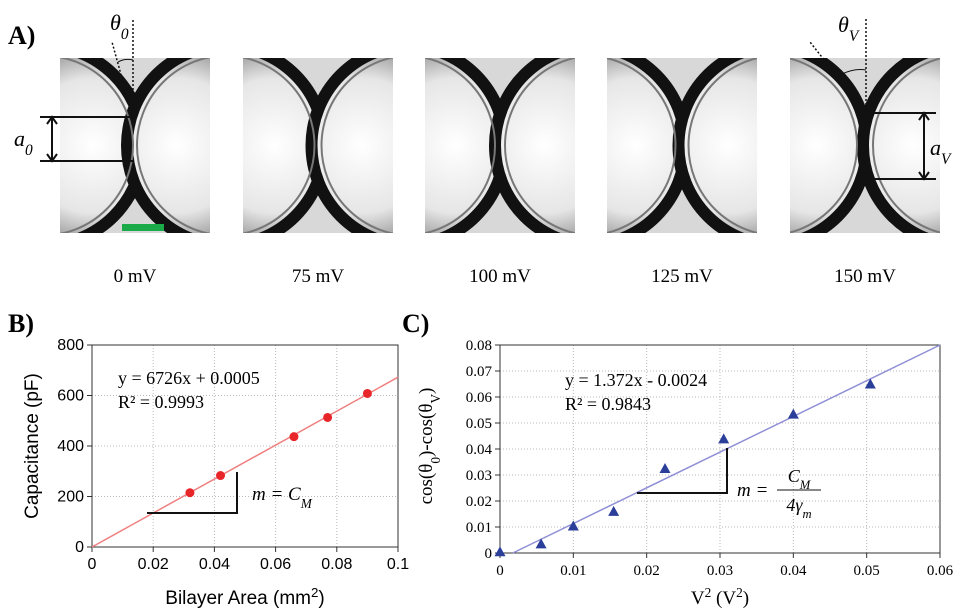  I want to click on y-tick-label: 200, so click(70, 497).